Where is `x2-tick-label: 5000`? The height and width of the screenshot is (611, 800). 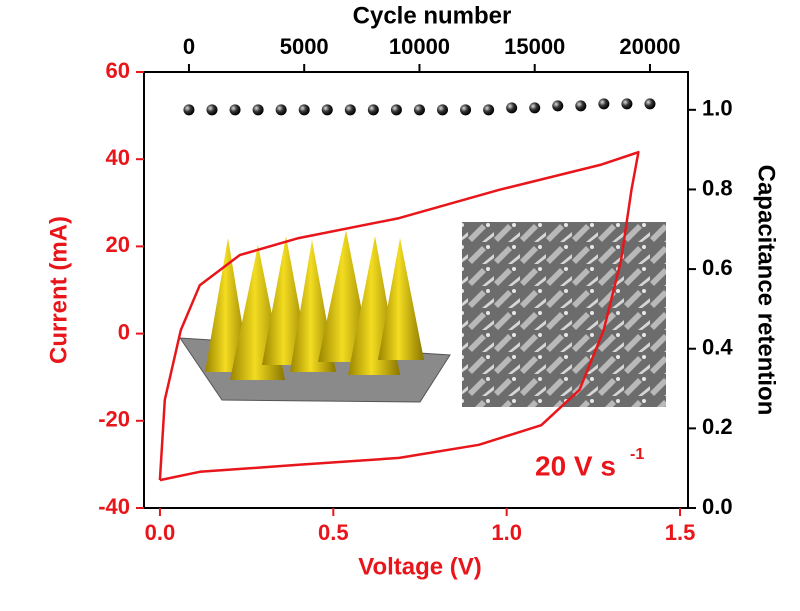
x2-tick-label: 5000 is located at coordinates (304, 46).